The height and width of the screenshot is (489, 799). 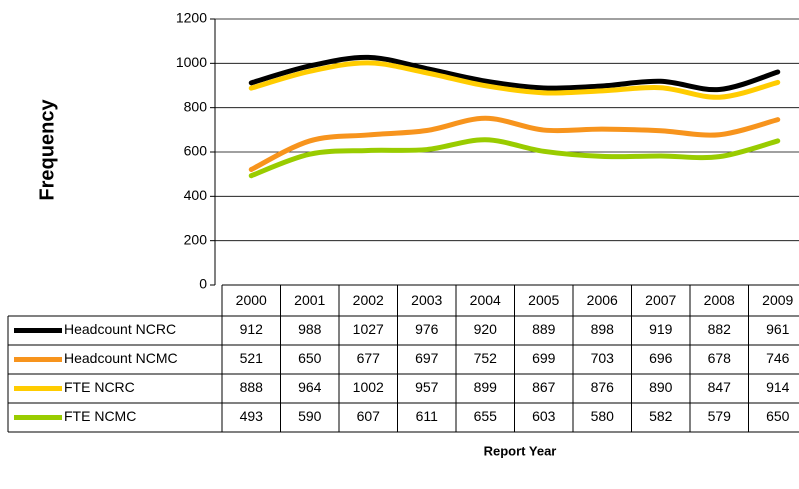 What do you see at coordinates (121, 358) in the screenshot?
I see `legend-label: Headcount NCMC` at bounding box center [121, 358].